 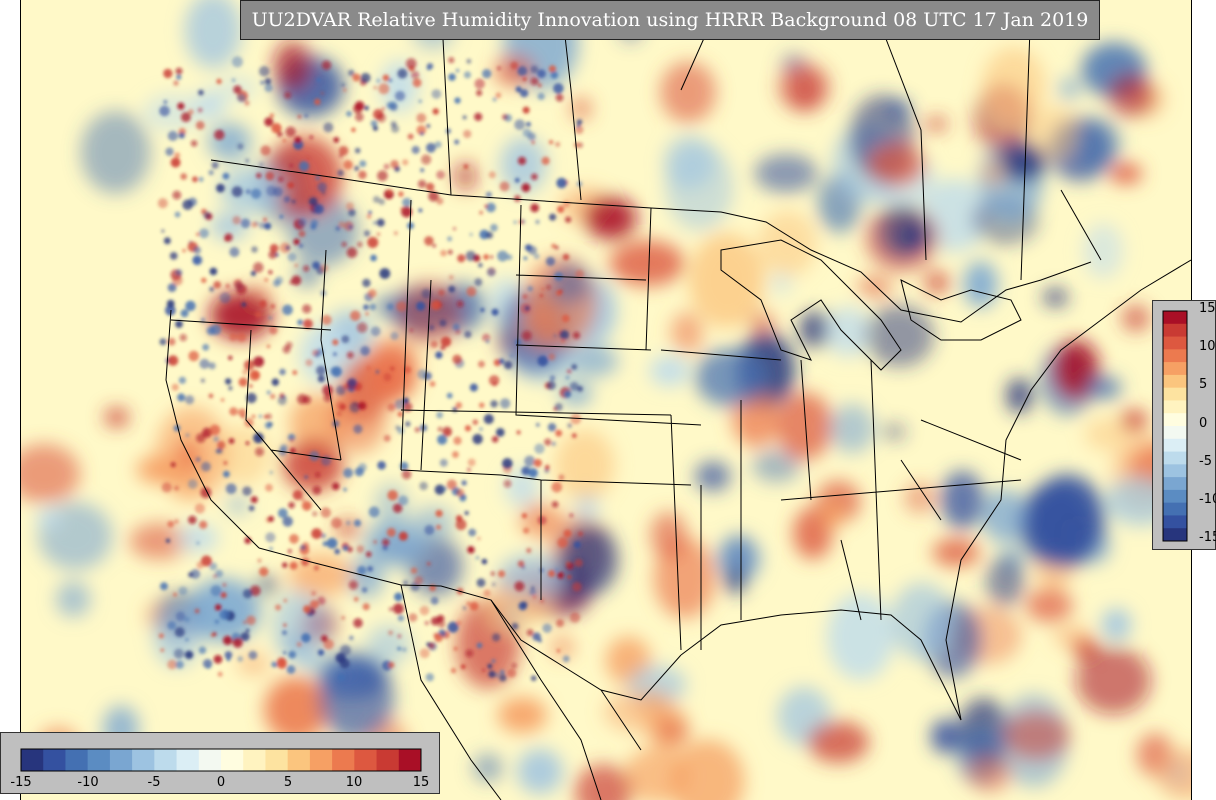 I want to click on colorbar-swatch, so click(x=1175, y=496).